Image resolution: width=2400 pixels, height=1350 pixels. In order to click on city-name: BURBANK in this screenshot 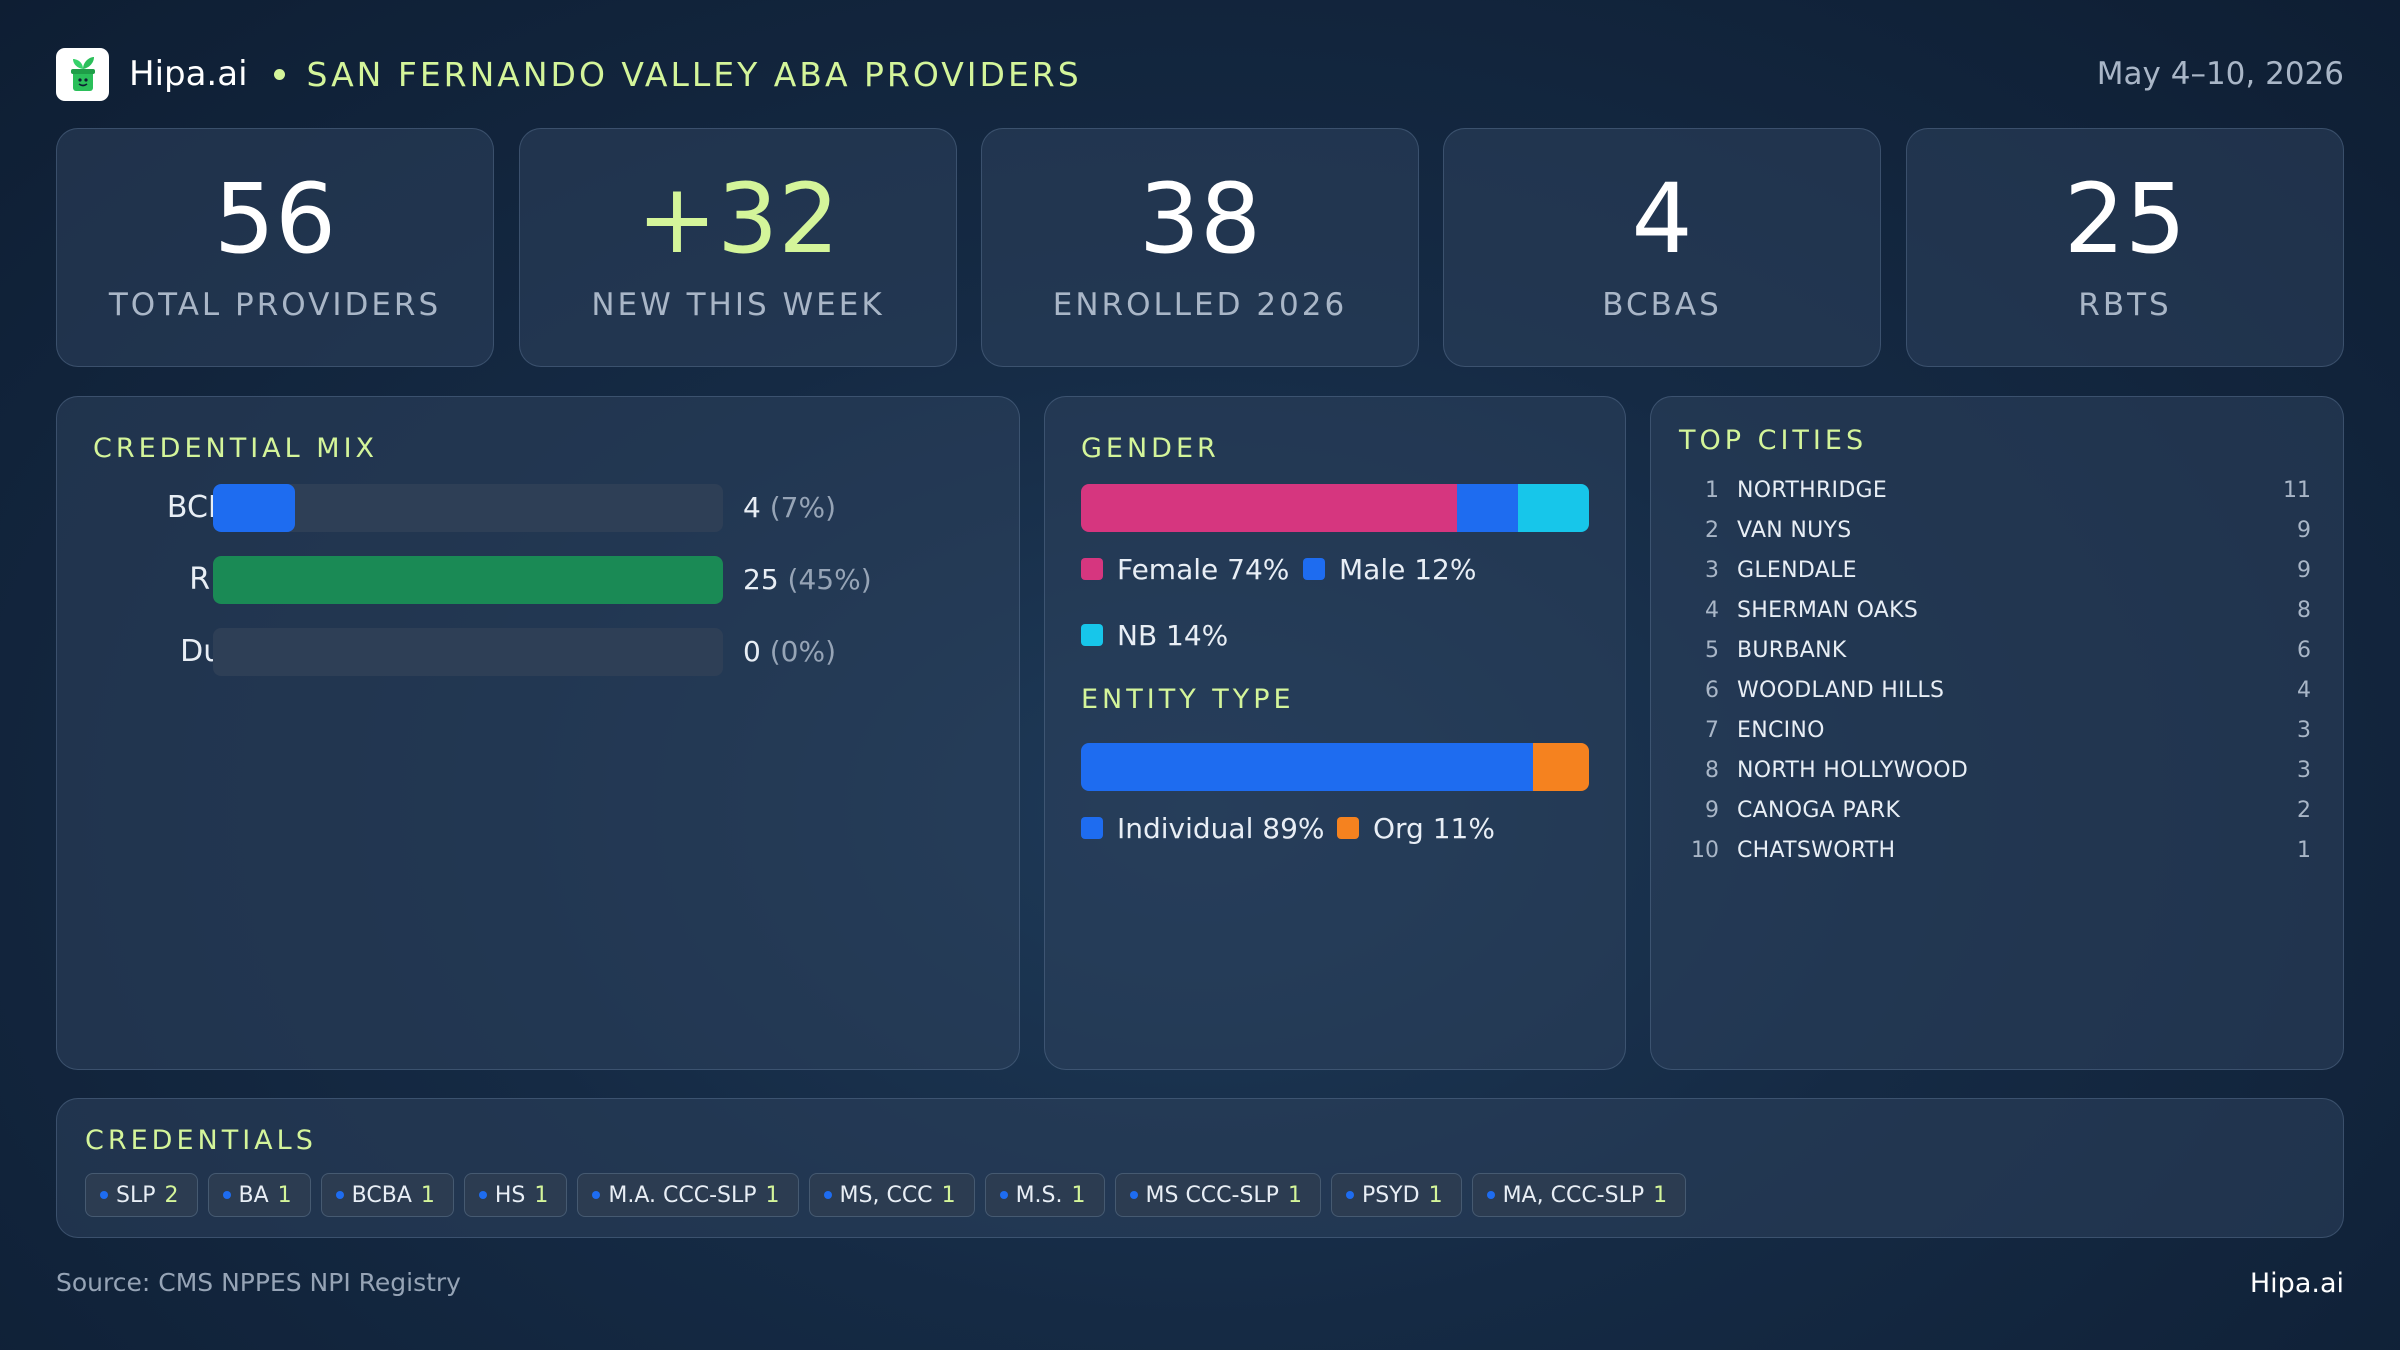, I will do `click(1792, 650)`.